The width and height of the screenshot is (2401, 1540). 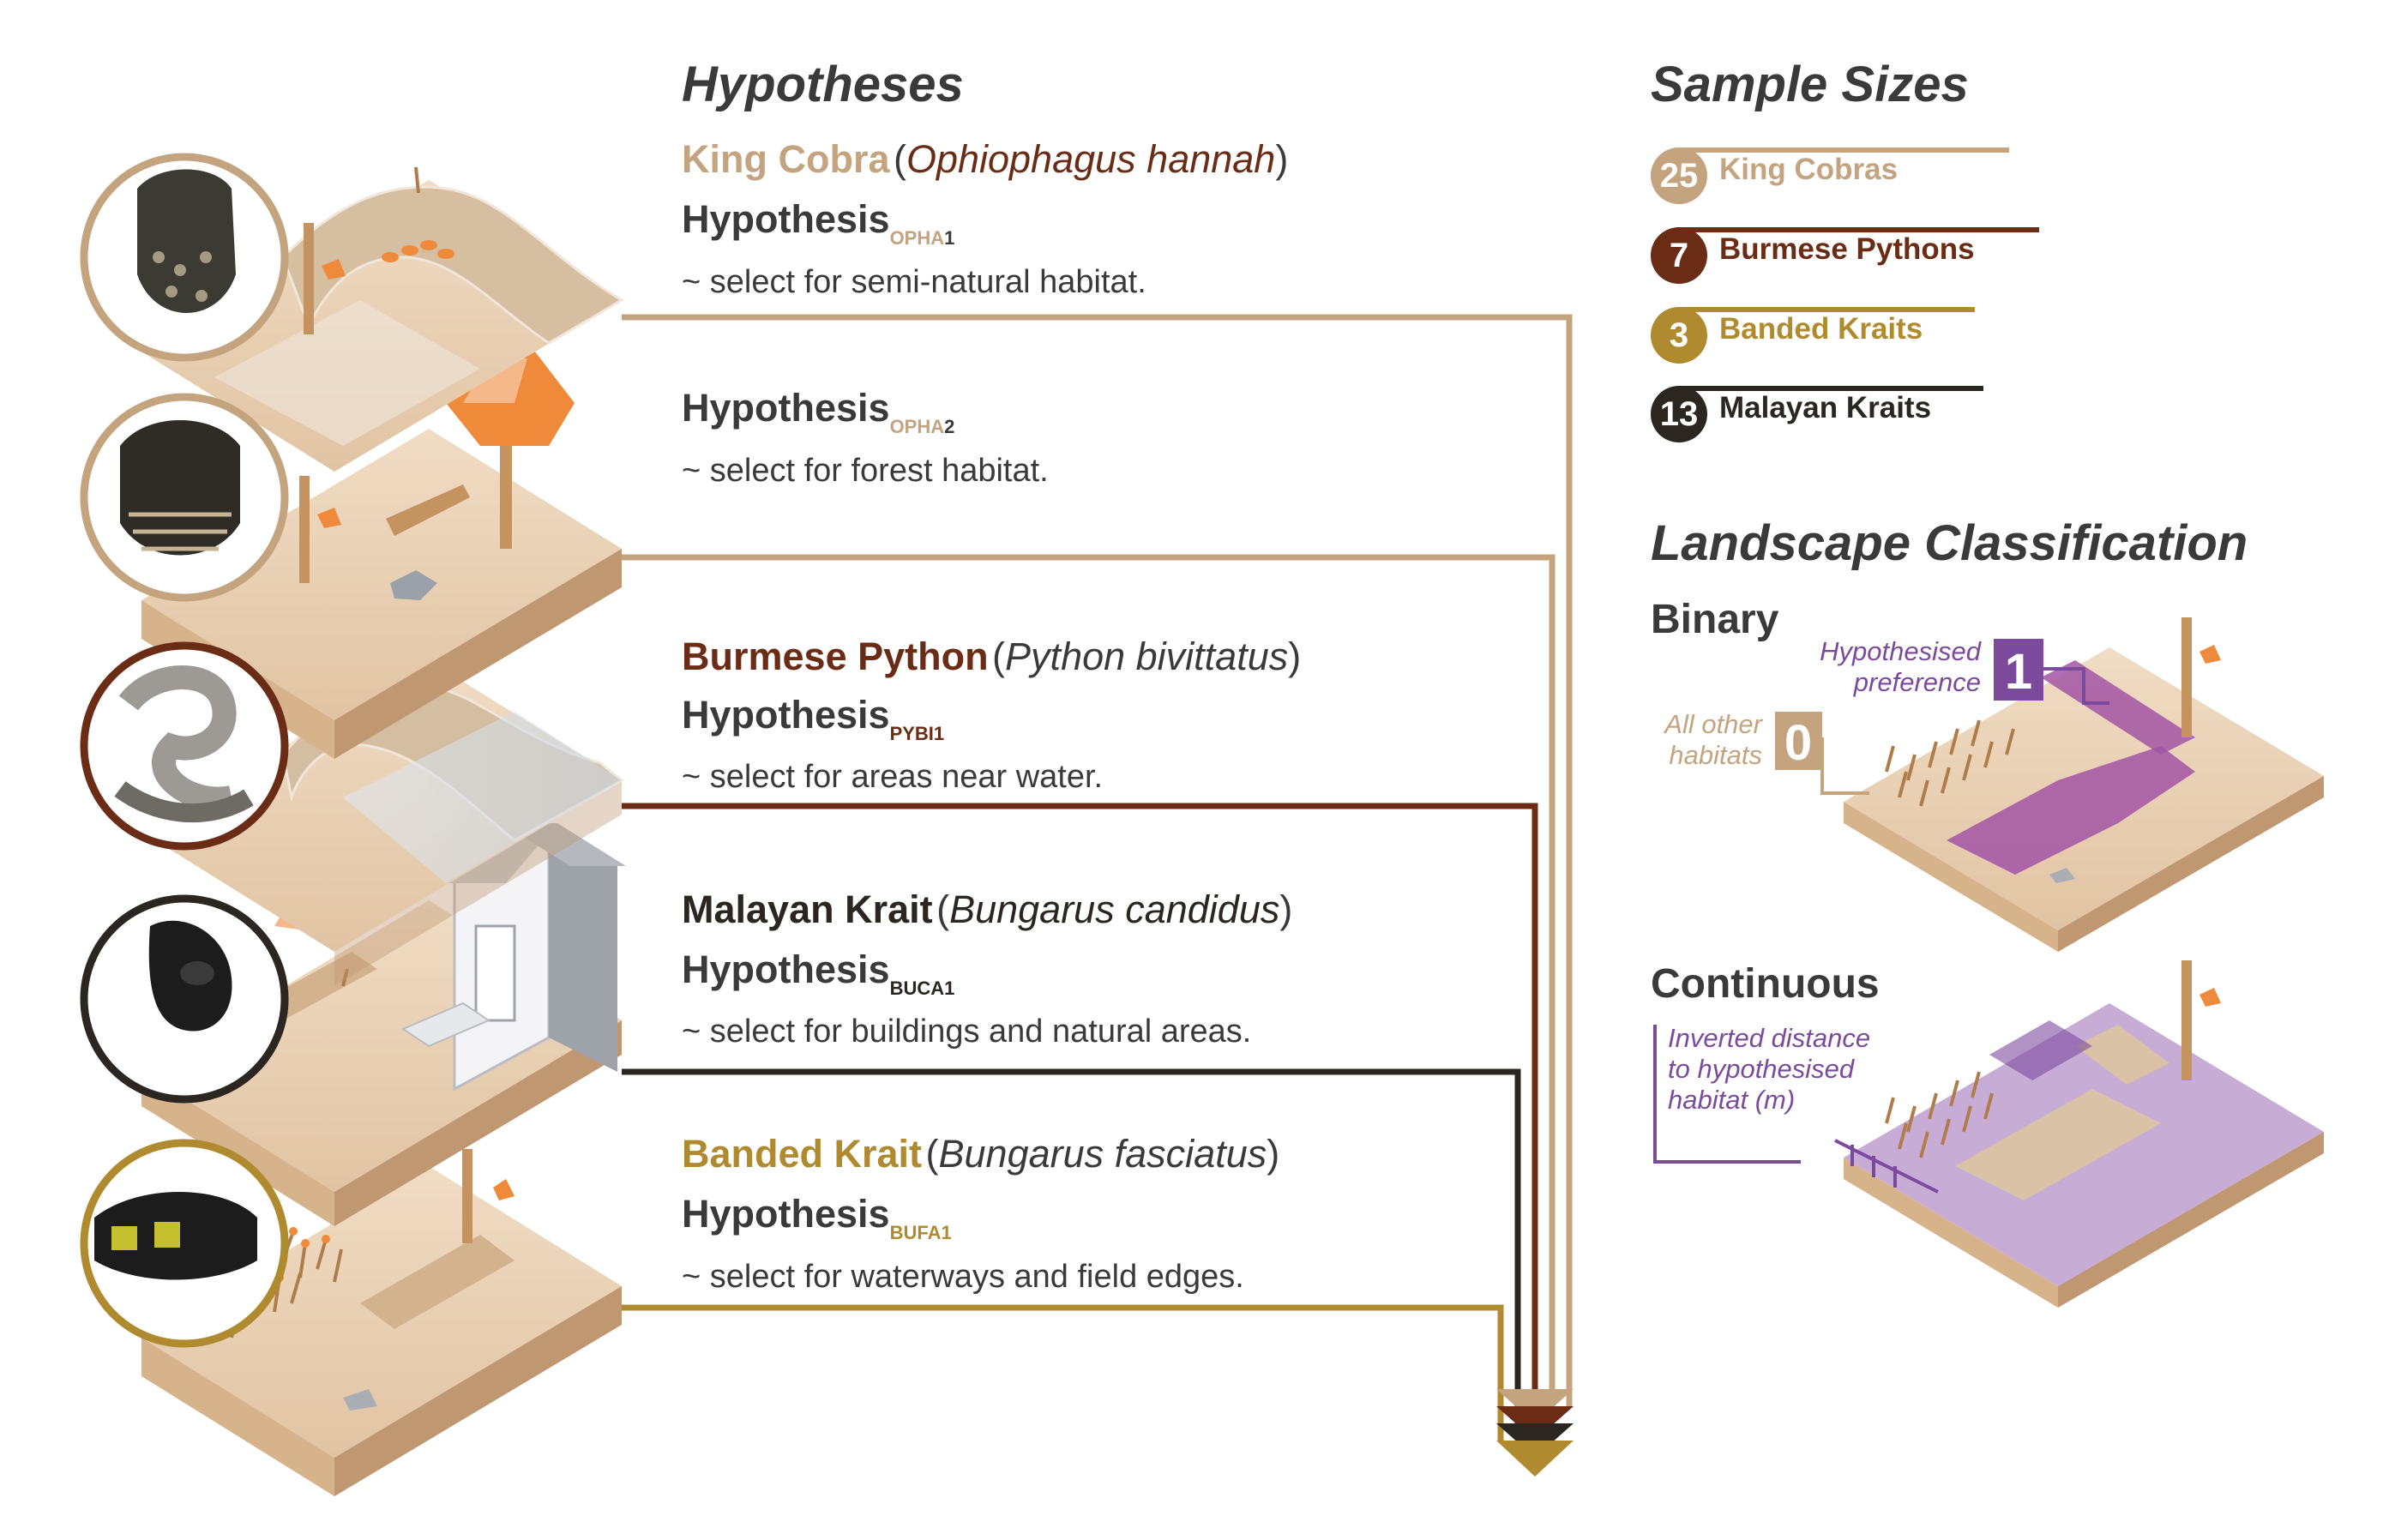 What do you see at coordinates (786, 159) in the screenshot?
I see `species-common-name: King Cobra` at bounding box center [786, 159].